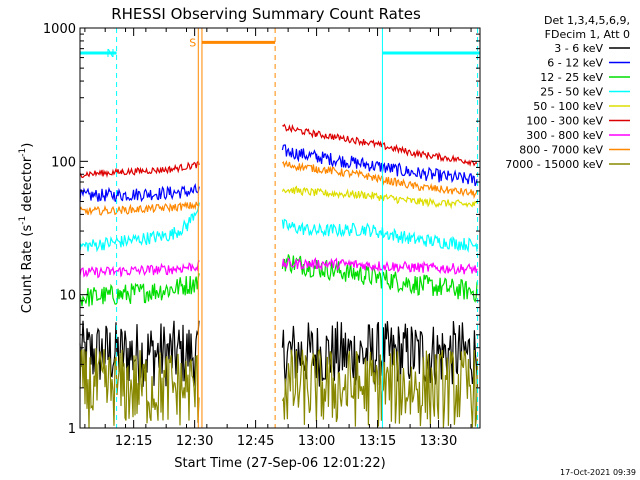  What do you see at coordinates (255, 441) in the screenshot?
I see `x-tick-label-3: 12:45` at bounding box center [255, 441].